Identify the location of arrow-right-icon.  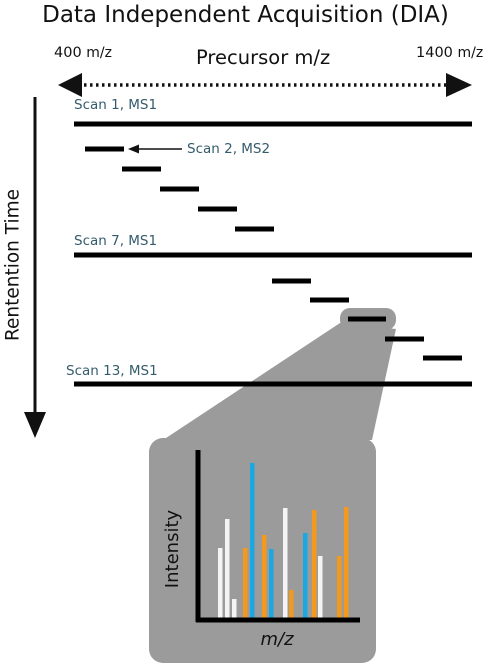
(459, 85).